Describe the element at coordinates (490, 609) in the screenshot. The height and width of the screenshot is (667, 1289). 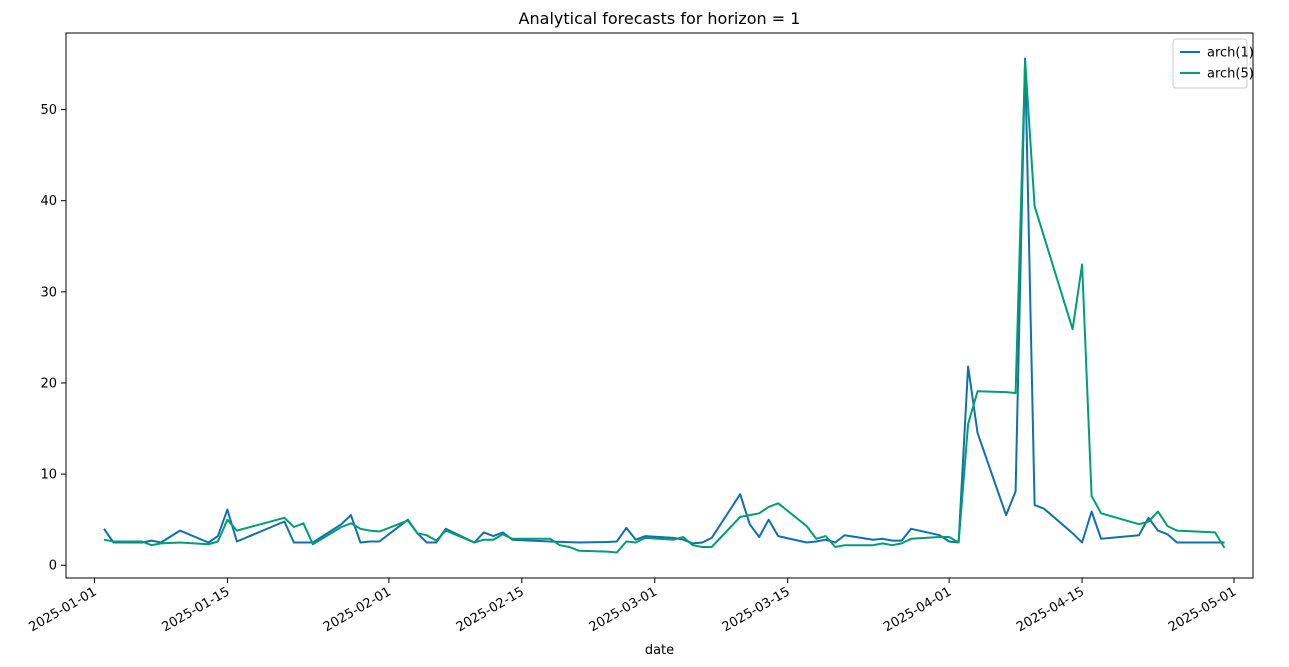
I see `x-tick-label: 2025-02-15` at that location.